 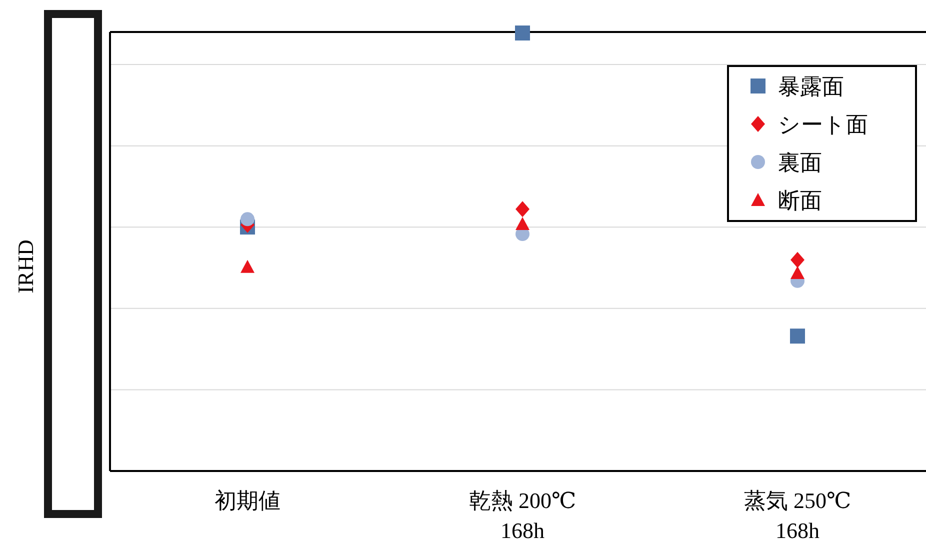 What do you see at coordinates (247, 500) in the screenshot?
I see `x-tick-label: 初期値` at bounding box center [247, 500].